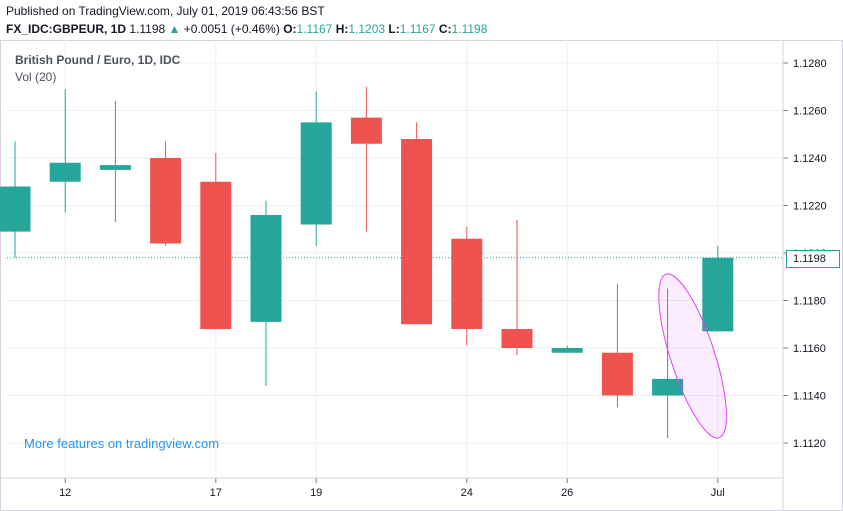 Image resolution: width=843 pixels, height=511 pixels. Describe the element at coordinates (367, 29) in the screenshot. I see `high-value: 1.1203` at that location.